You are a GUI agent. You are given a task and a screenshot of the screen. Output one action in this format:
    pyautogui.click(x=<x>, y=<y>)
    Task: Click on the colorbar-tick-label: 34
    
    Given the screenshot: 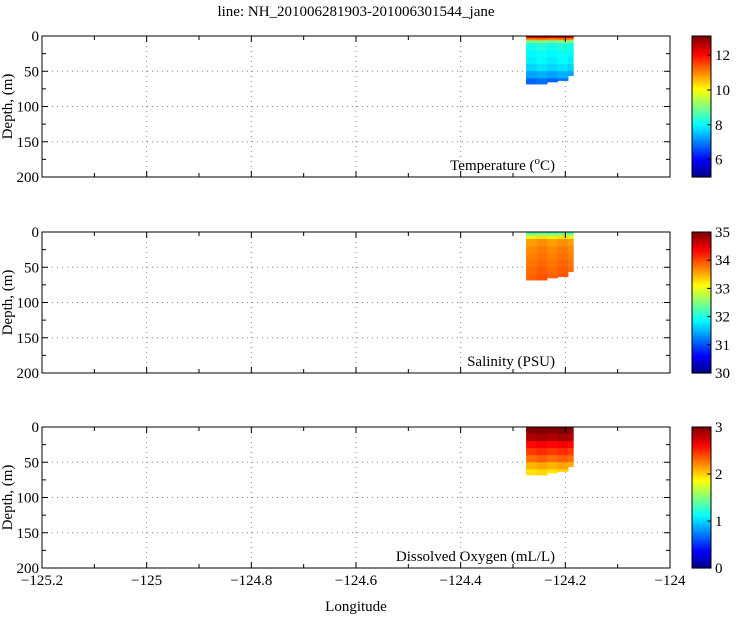 What is the action you would take?
    pyautogui.click(x=723, y=261)
    